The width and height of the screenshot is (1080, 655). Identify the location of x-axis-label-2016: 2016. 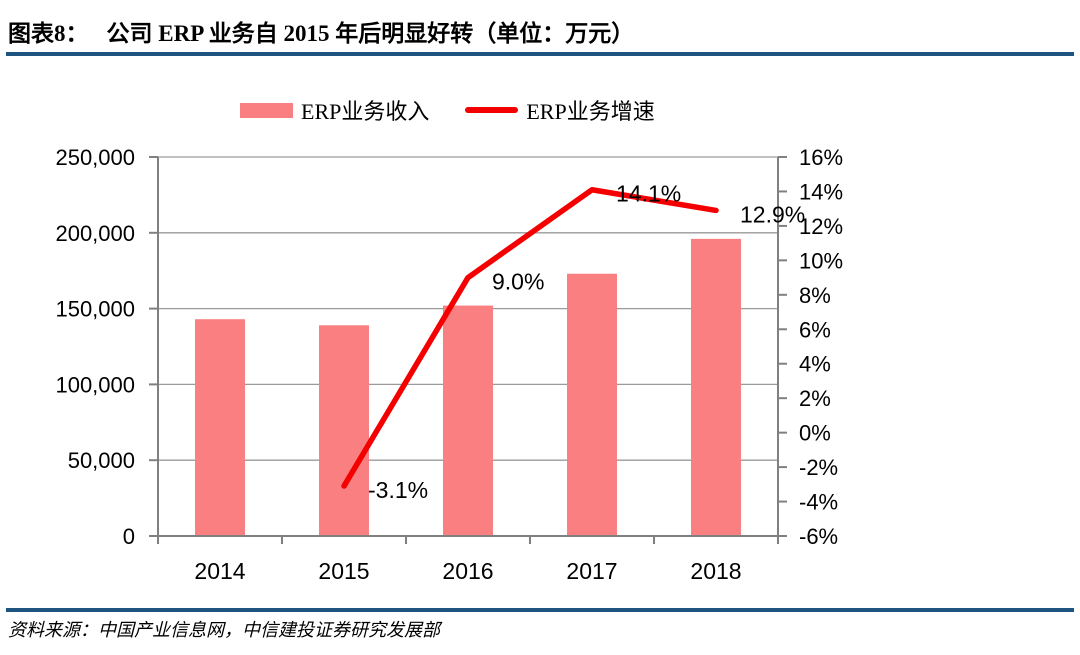
(467, 571).